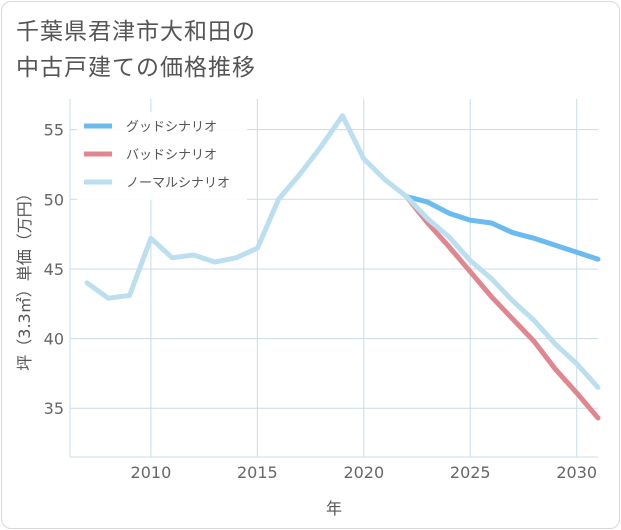 This screenshot has height=530, width=621. I want to click on x-tick-labels: 2010 2015 2020 2025 2030, so click(364, 472).